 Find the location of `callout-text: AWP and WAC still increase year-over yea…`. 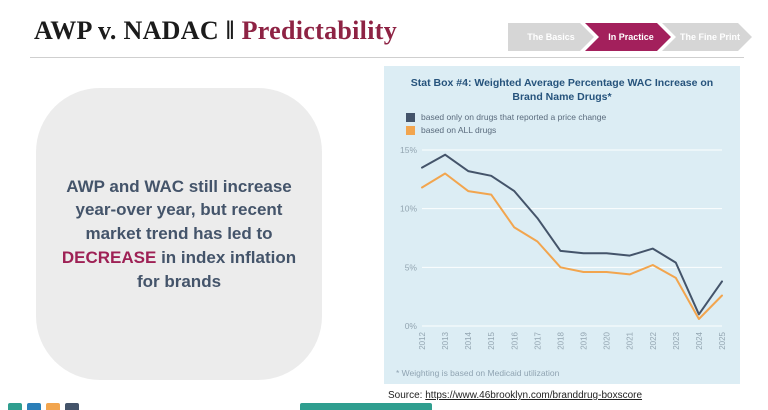

callout-text: AWP and WAC still increase year-over yea… is located at coordinates (179, 234).